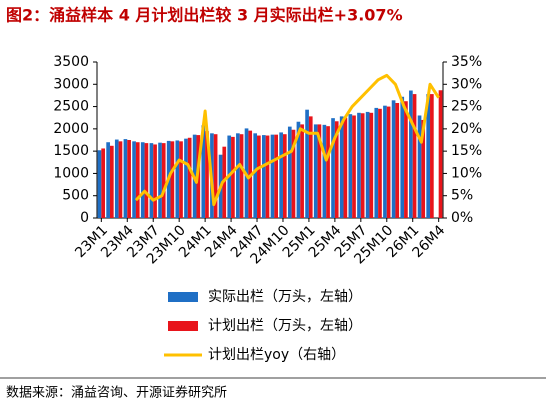 This screenshot has width=546, height=407. I want to click on y-tick-label: 500, so click(75, 196).